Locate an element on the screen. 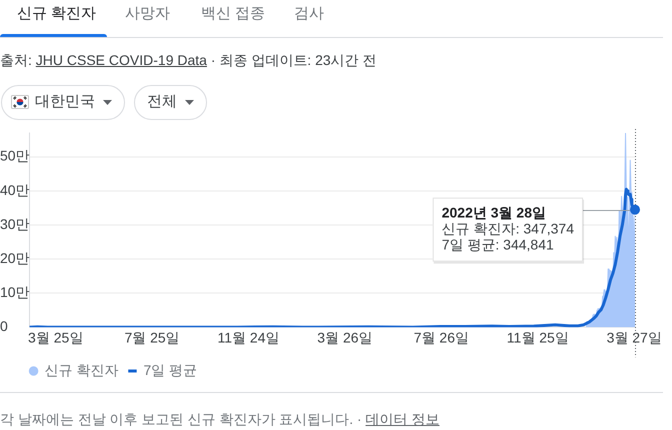 This screenshot has width=672, height=430. x-tick-label: 7월 26일 is located at coordinates (441, 337).